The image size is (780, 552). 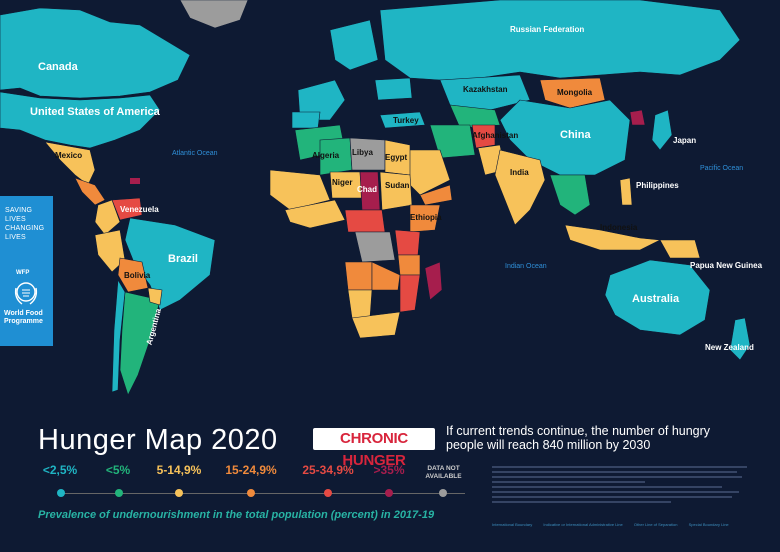 What do you see at coordinates (386, 276) in the screenshot?
I see `zambia-shape` at bounding box center [386, 276].